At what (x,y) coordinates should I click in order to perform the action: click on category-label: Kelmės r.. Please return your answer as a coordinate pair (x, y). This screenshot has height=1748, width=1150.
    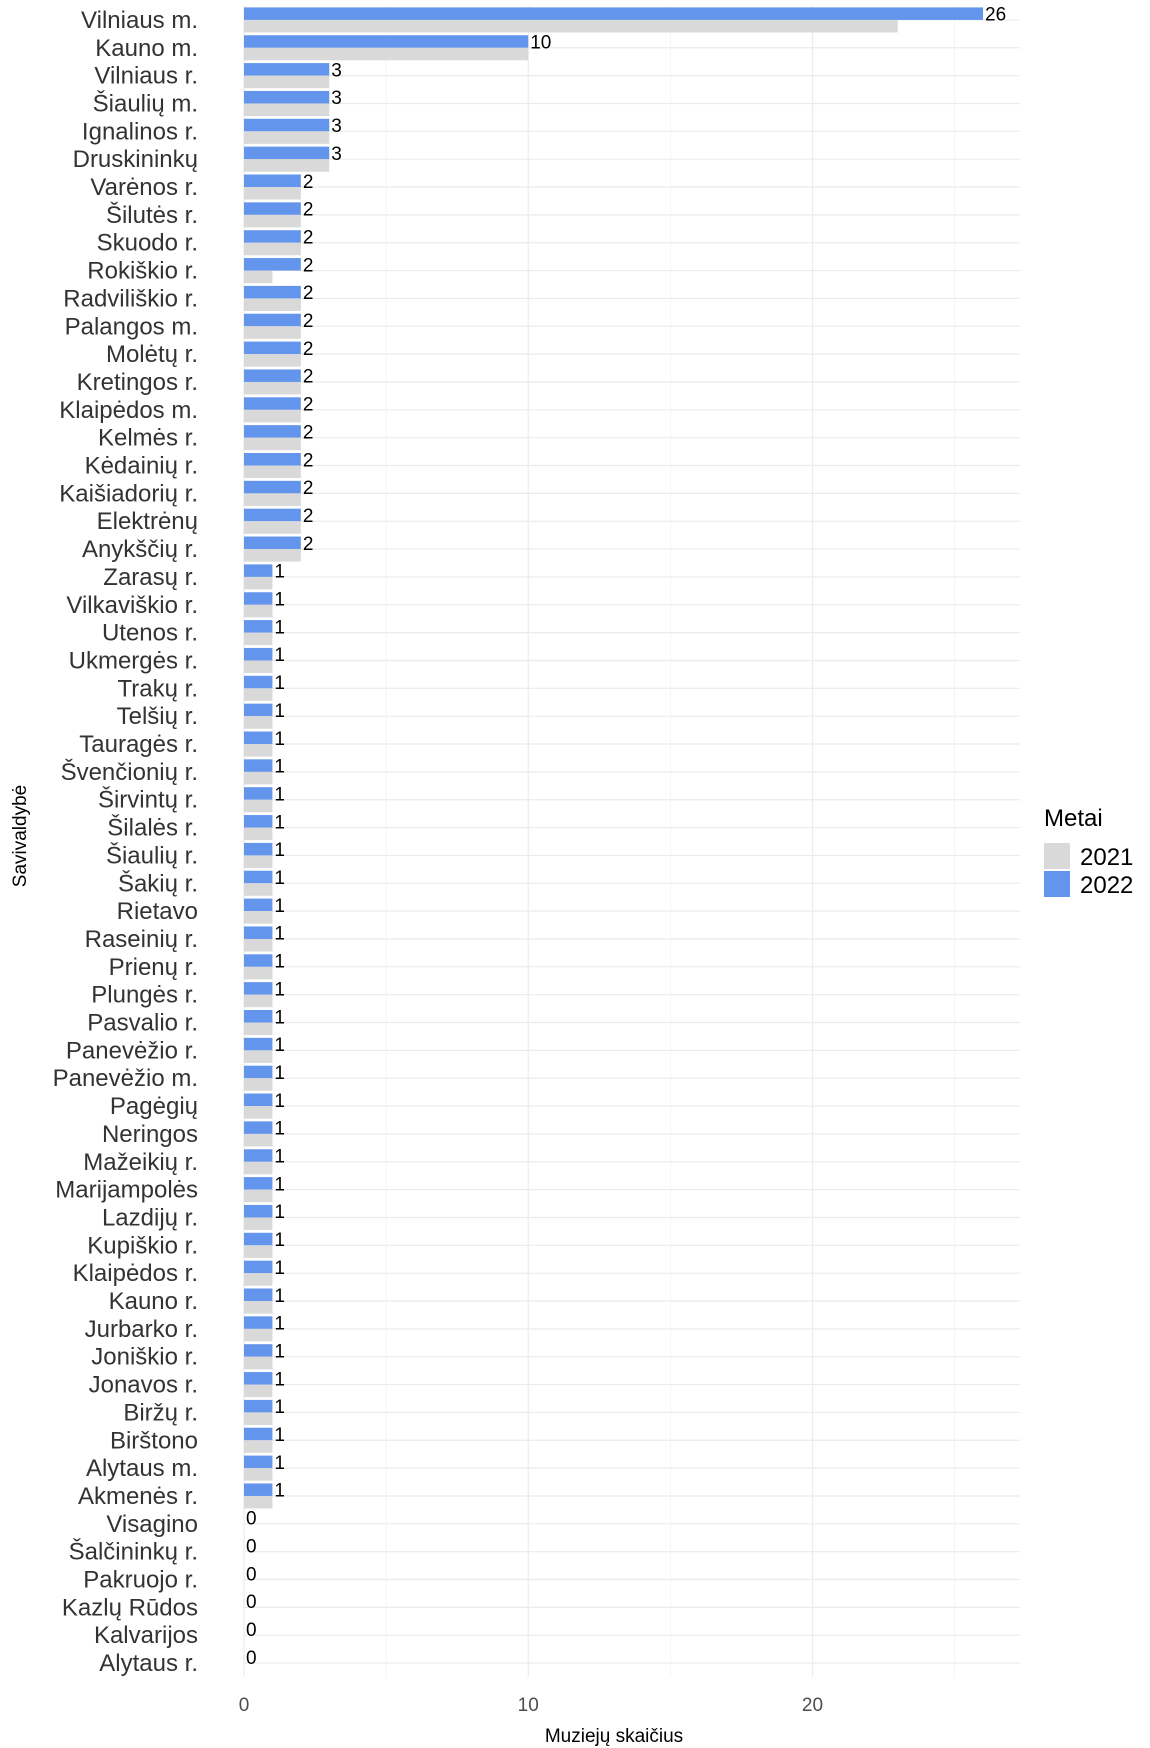
    Looking at the image, I should click on (148, 438).